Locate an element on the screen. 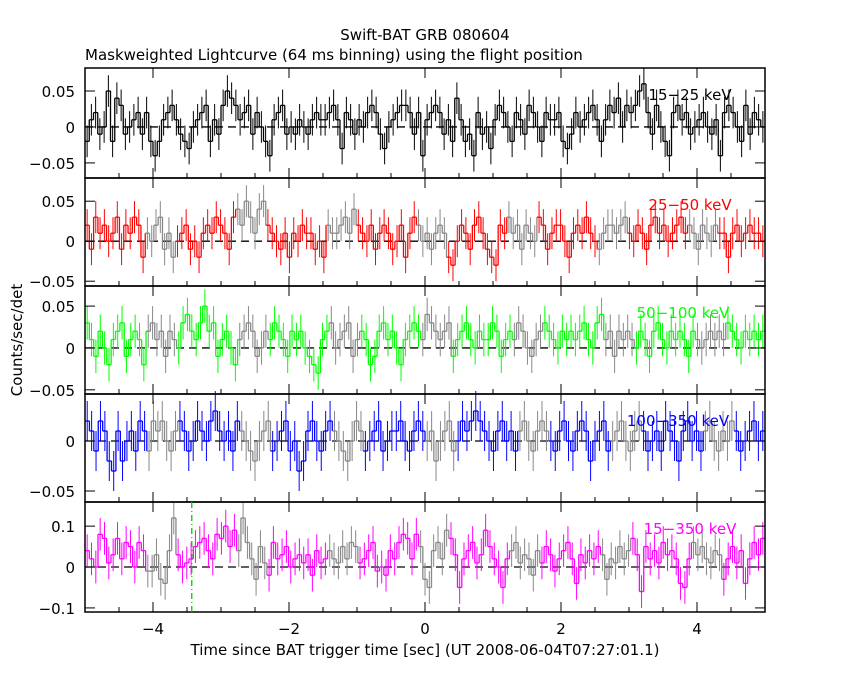  panel-15-25-kev: −0.05 0 0.05 15−25 keV is located at coordinates (397, 123).